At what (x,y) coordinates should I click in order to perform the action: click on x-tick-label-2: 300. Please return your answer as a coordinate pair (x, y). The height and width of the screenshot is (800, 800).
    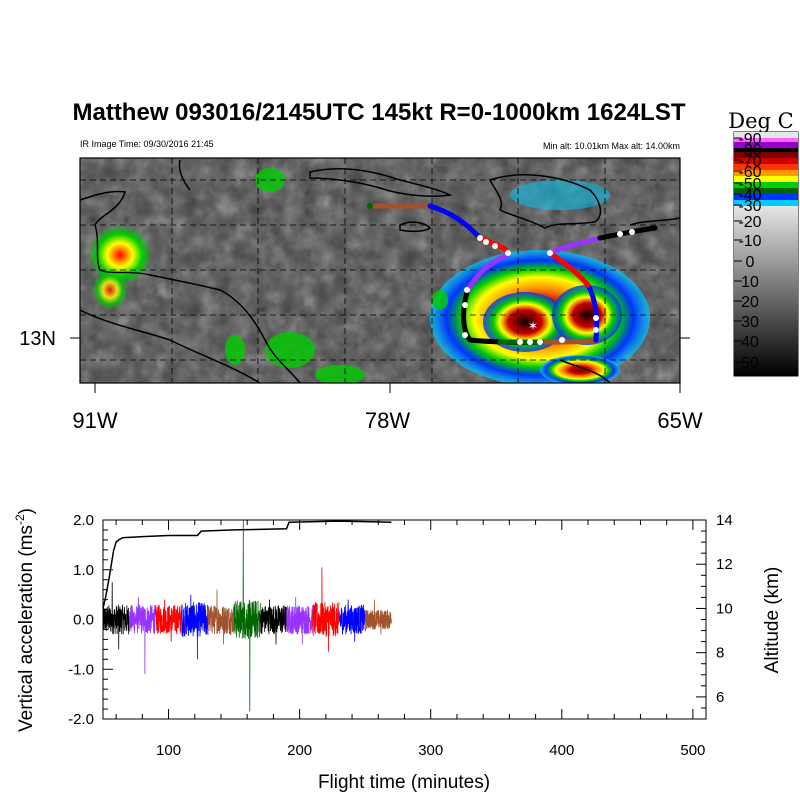
    Looking at the image, I should click on (430, 750).